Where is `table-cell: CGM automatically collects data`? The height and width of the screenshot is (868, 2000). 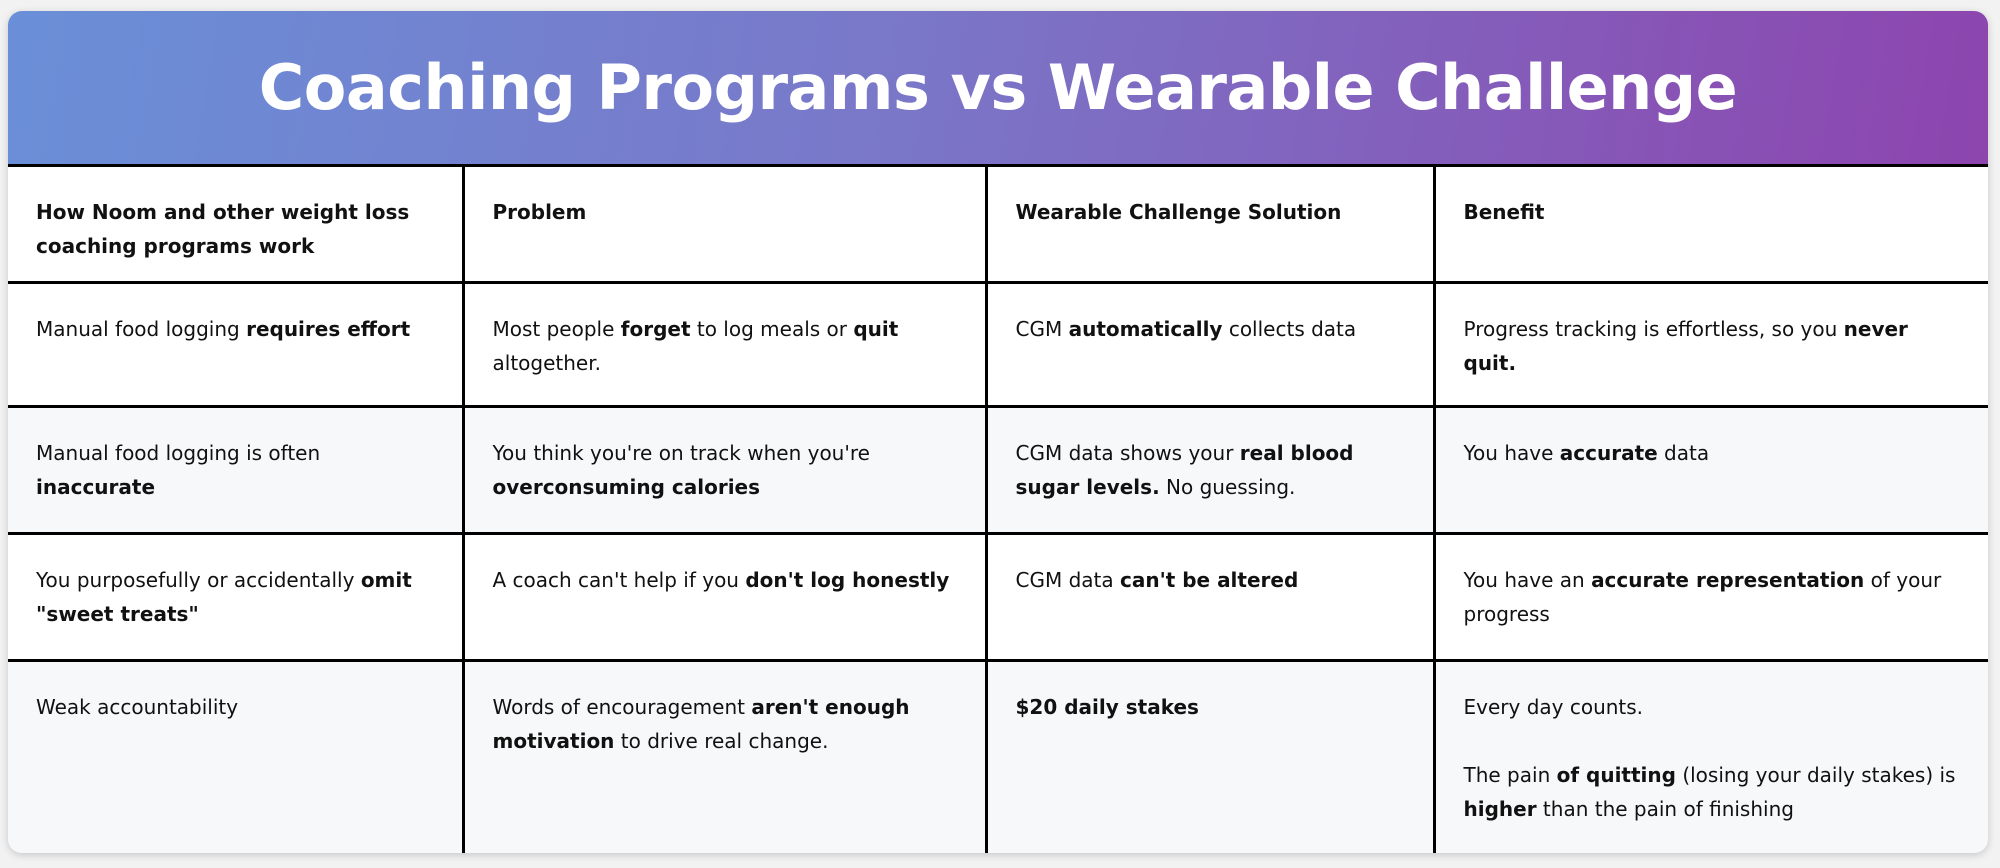
table-cell: CGM automatically collects data is located at coordinates (1210, 344).